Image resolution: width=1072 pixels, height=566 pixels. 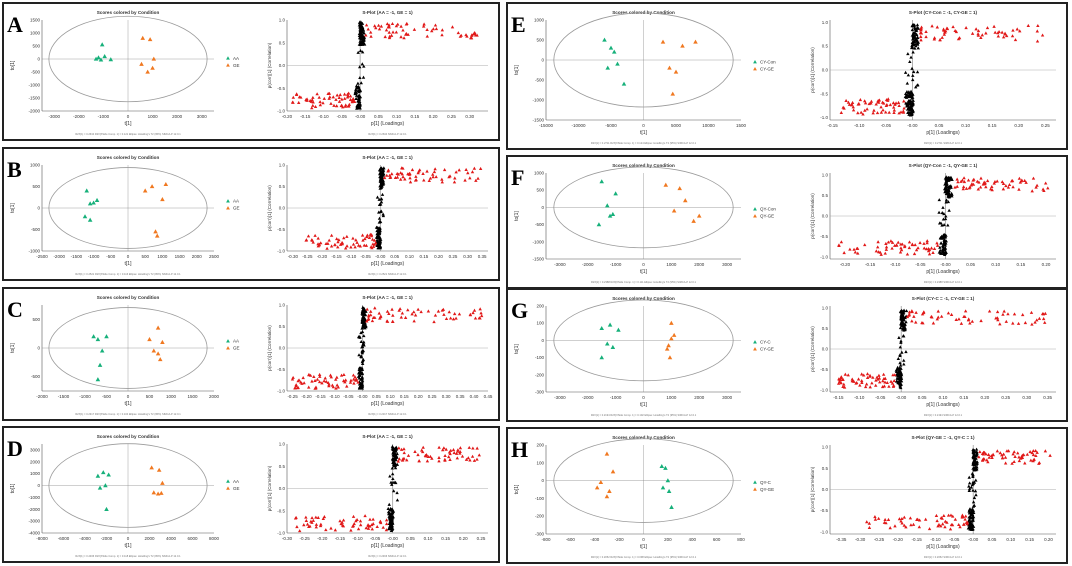 I want to click on scores-y-tick: -300, so click(x=540, y=392).